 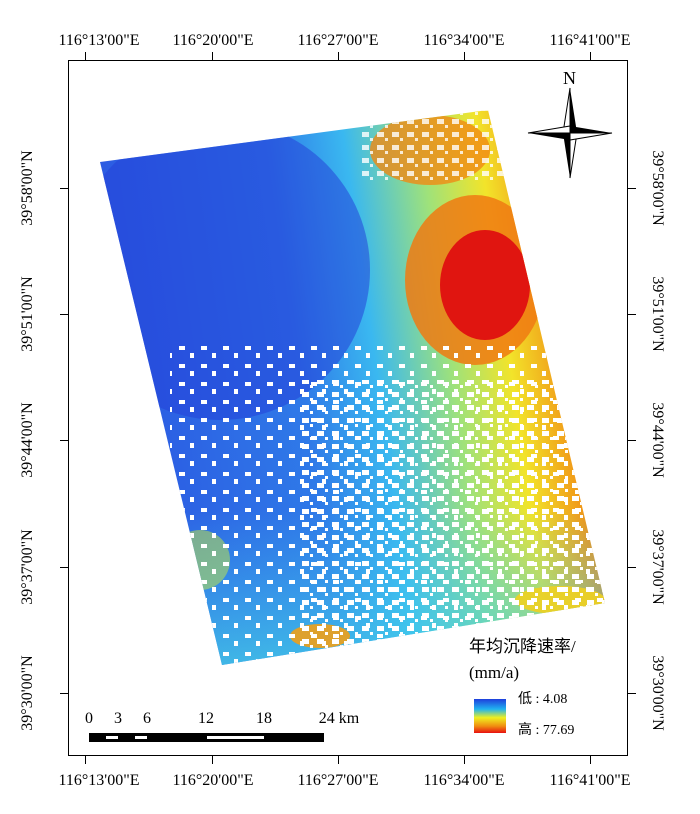 I want to click on longitude-label-bottom: 116°27'00"E, so click(x=338, y=780).